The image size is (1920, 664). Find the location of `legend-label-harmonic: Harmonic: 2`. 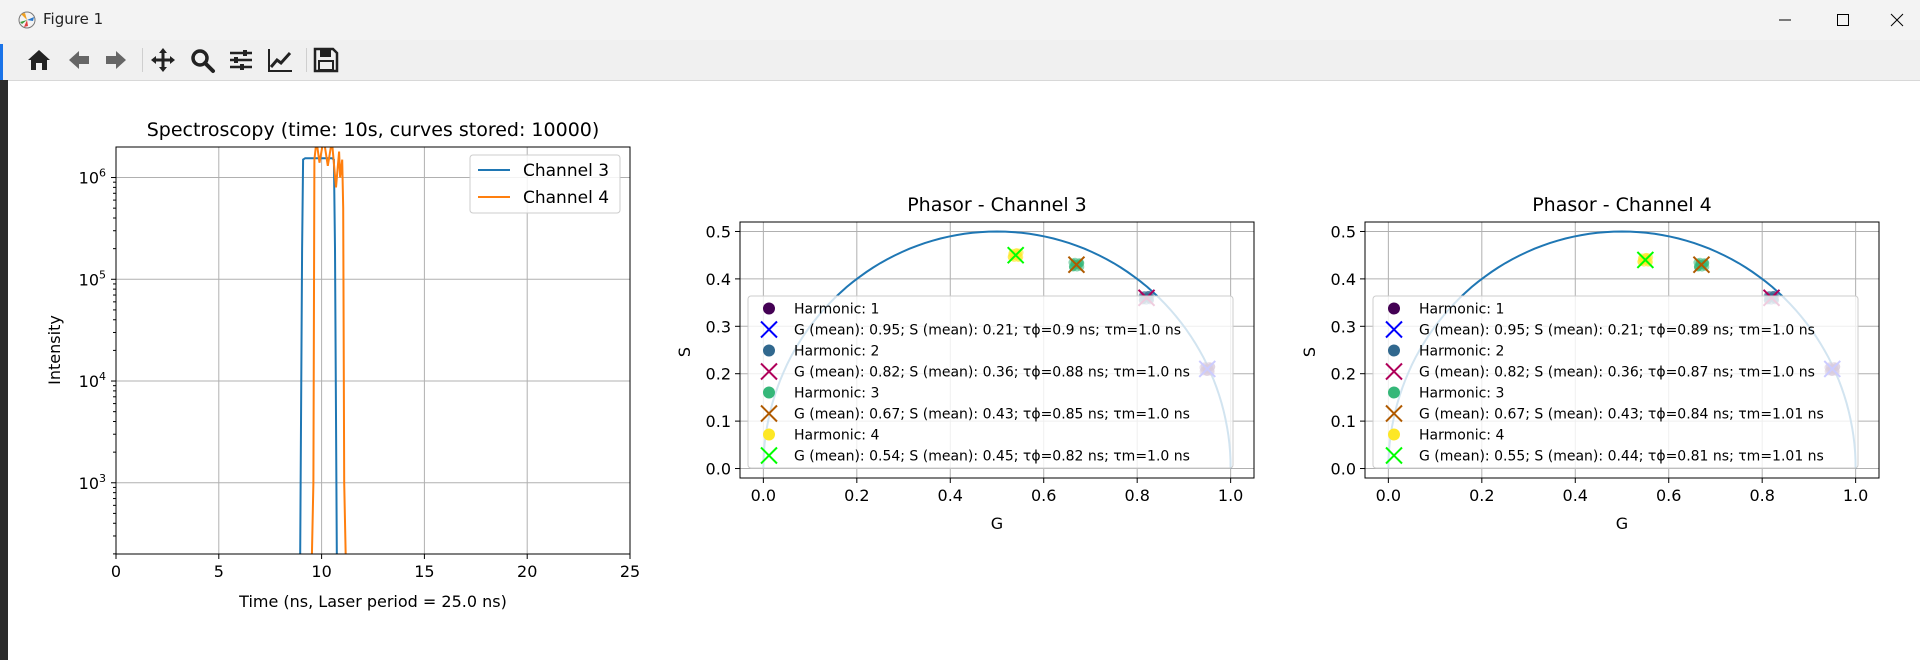

legend-label-harmonic: Harmonic: 2 is located at coordinates (1461, 352).